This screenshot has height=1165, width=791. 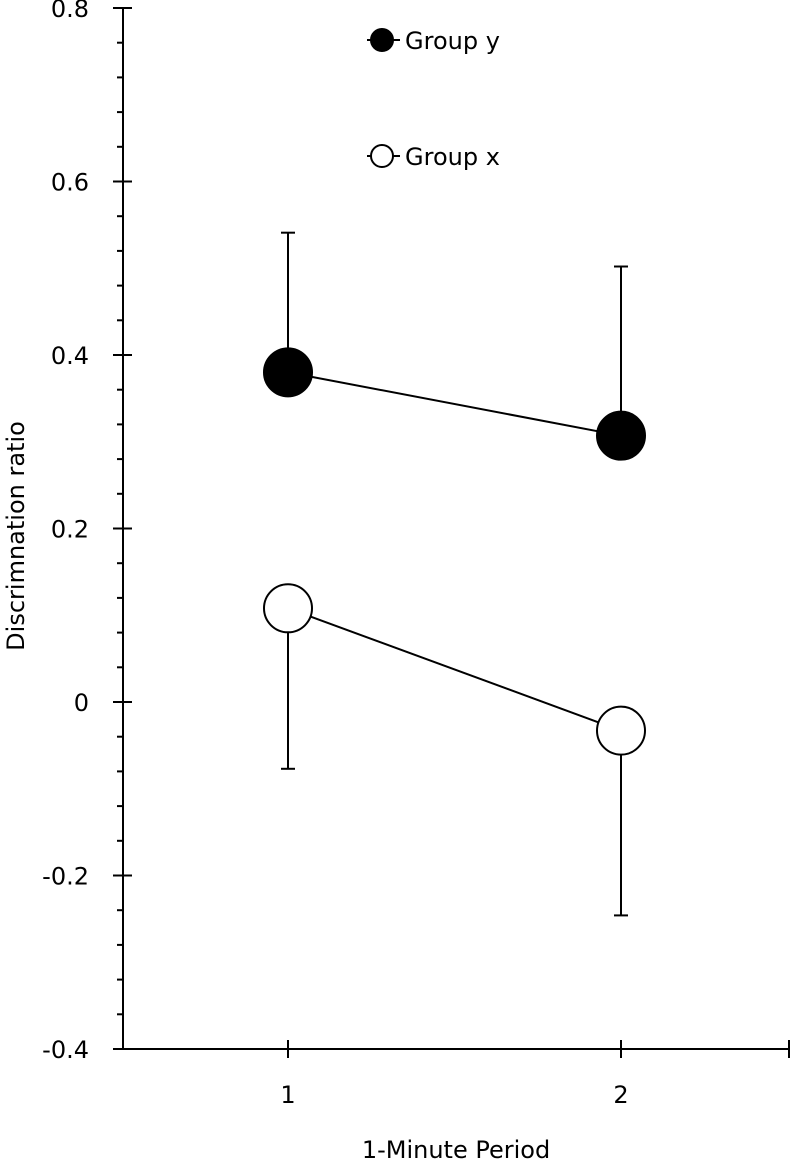 I want to click on y-tick-label: 0, so click(x=81, y=703).